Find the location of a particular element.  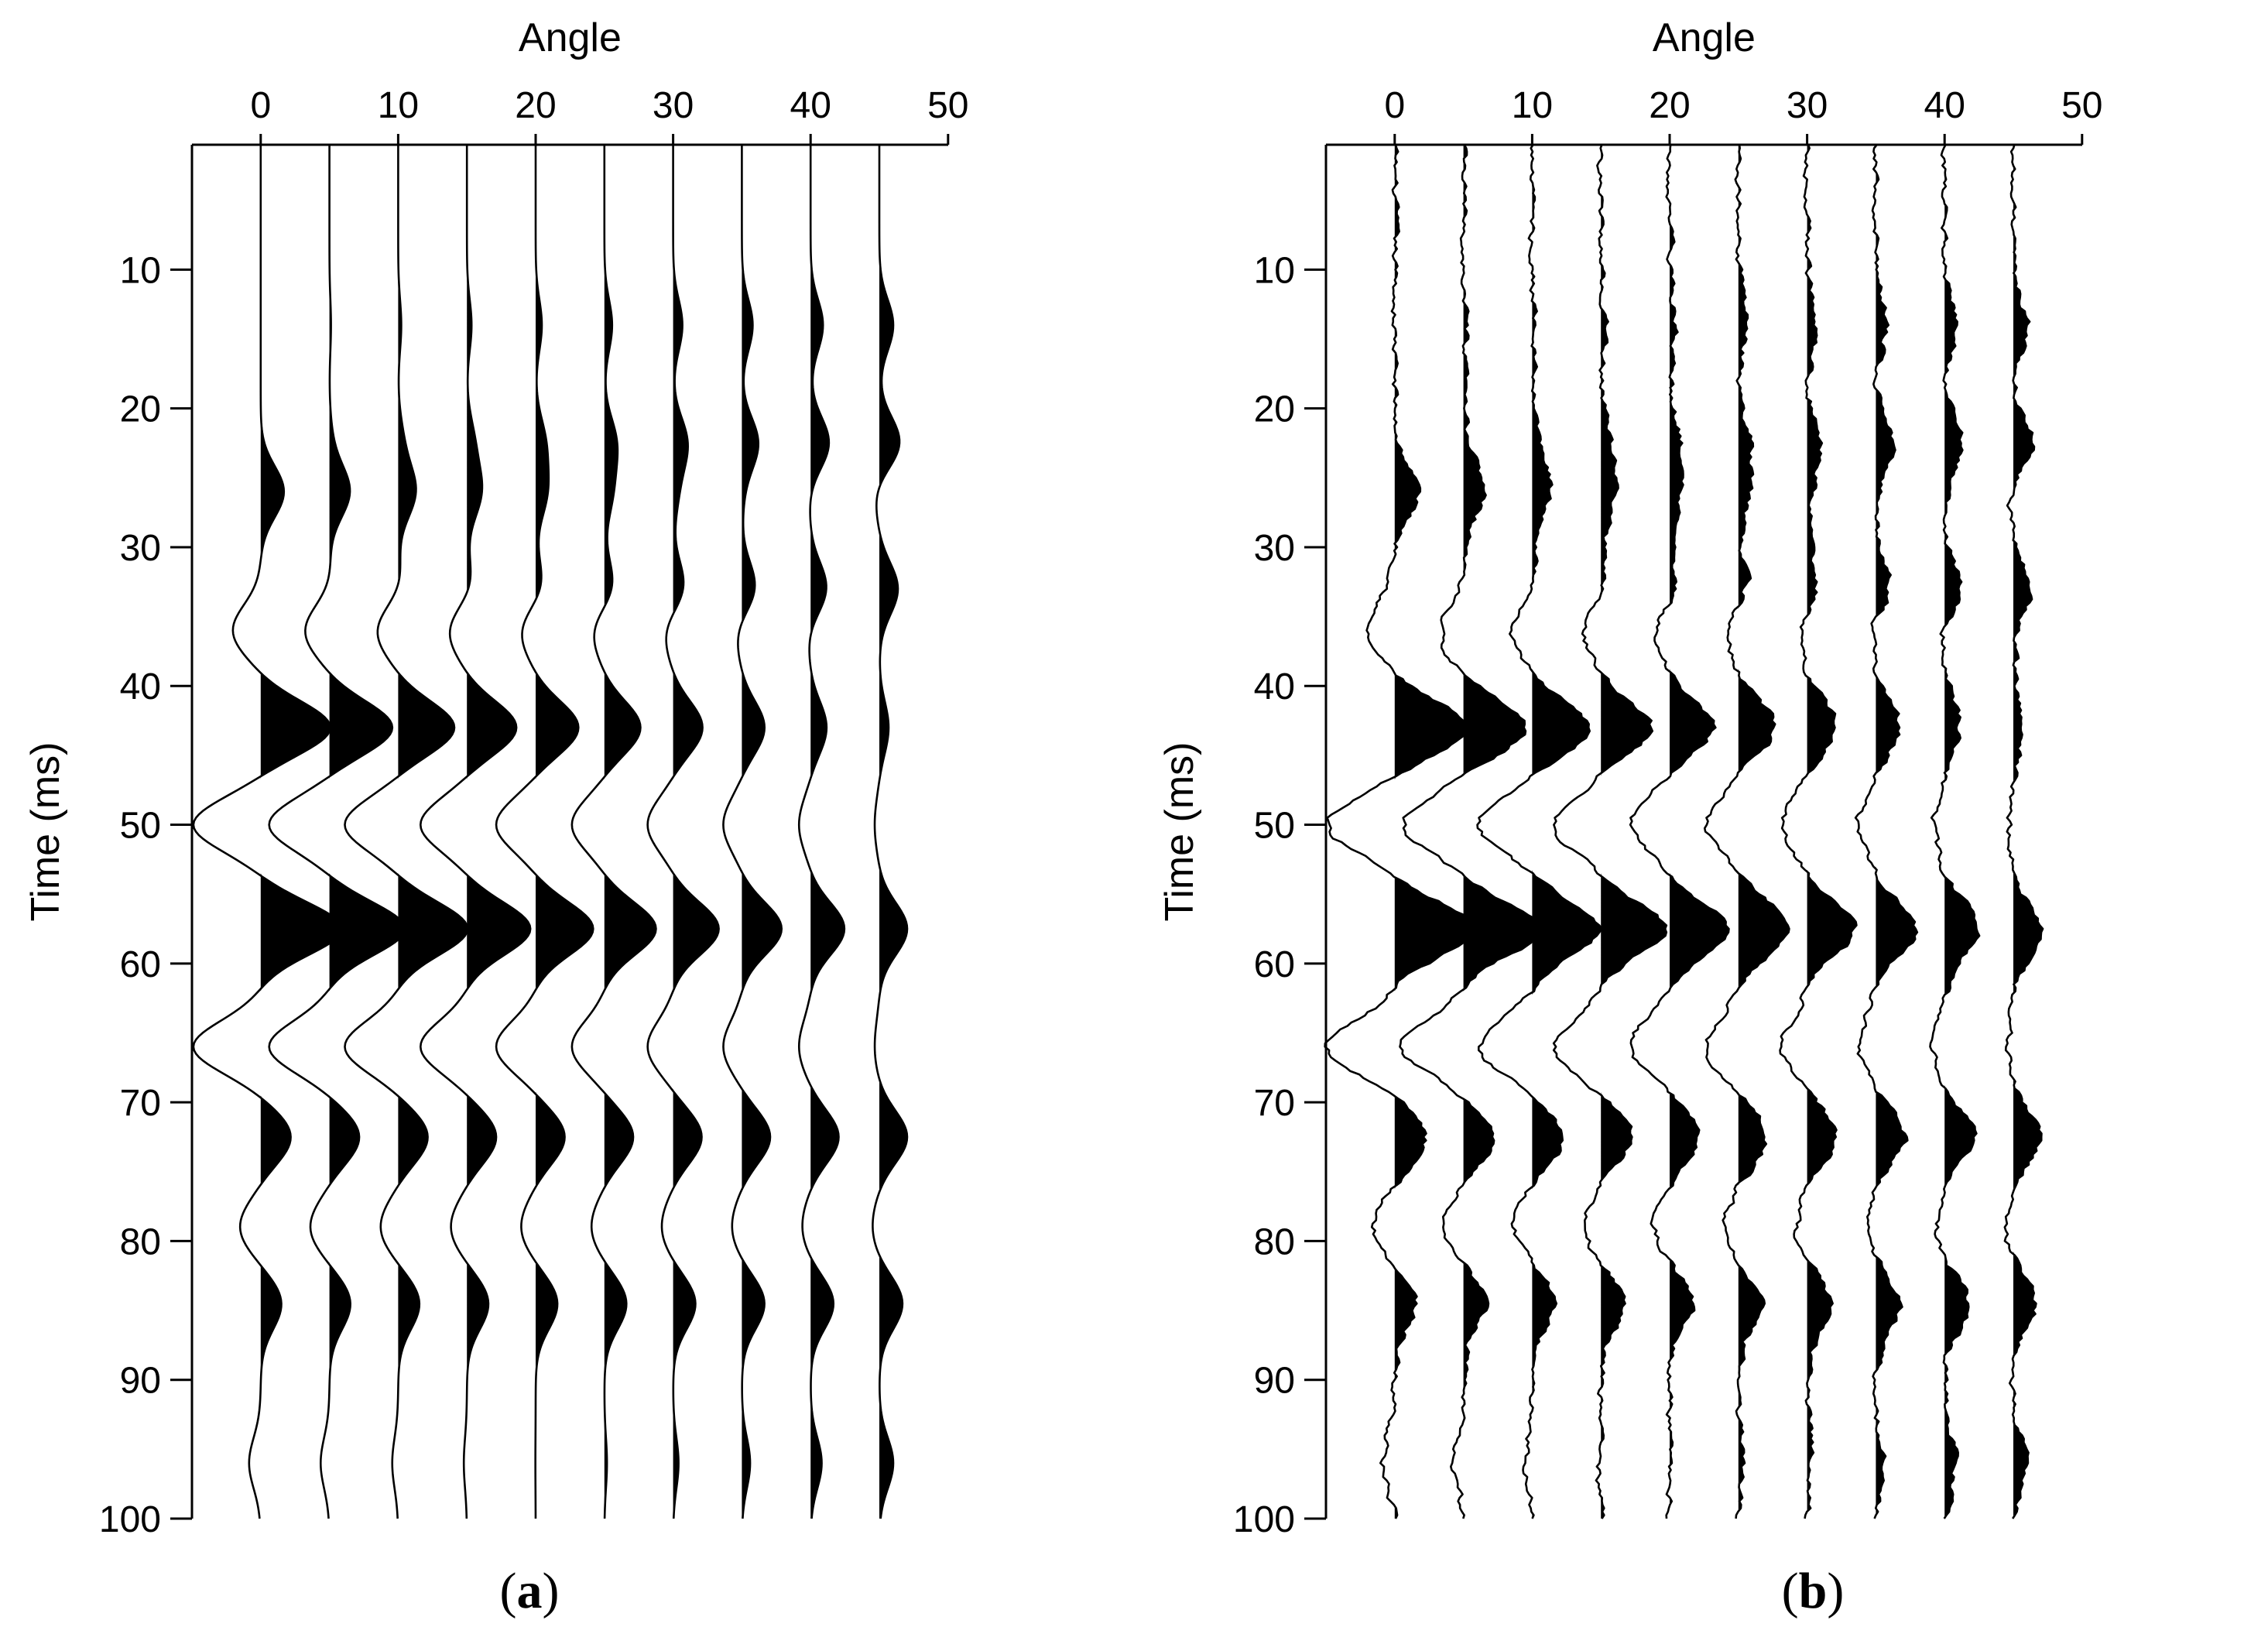

caption-letter: a is located at coordinates (529, 1591).